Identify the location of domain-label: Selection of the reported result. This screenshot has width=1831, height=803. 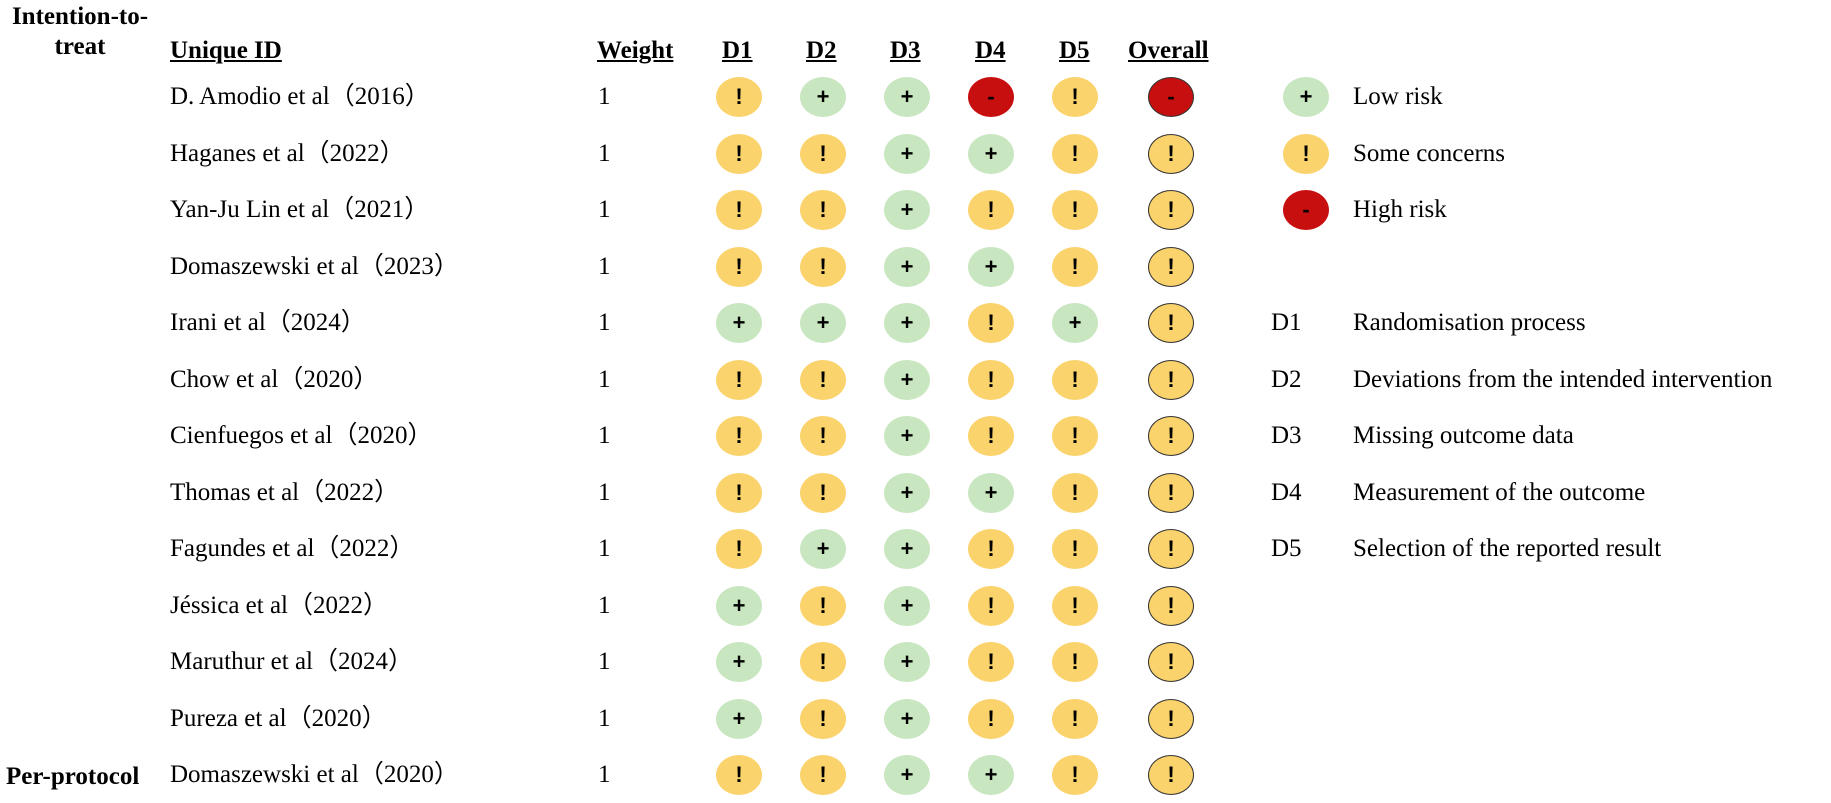
(1507, 548).